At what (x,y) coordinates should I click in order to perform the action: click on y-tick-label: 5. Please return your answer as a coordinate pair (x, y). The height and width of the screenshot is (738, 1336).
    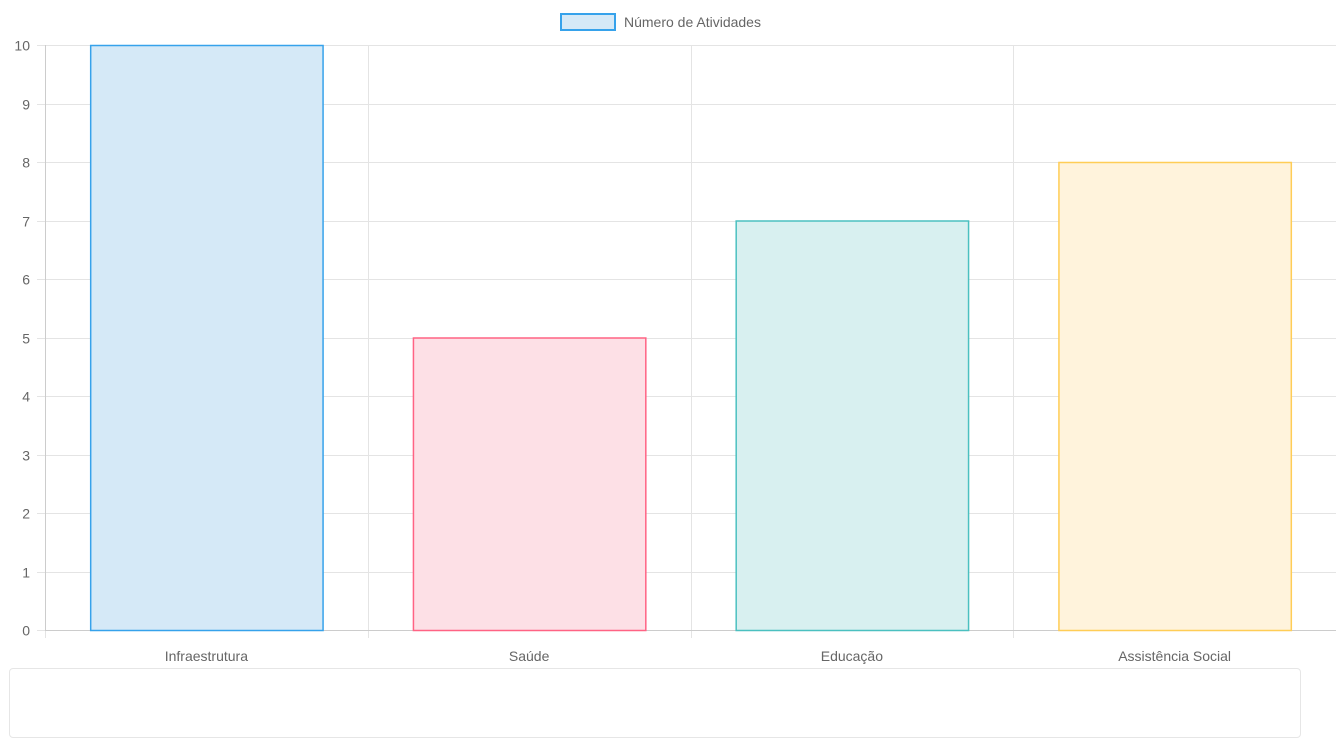
    Looking at the image, I should click on (26, 339).